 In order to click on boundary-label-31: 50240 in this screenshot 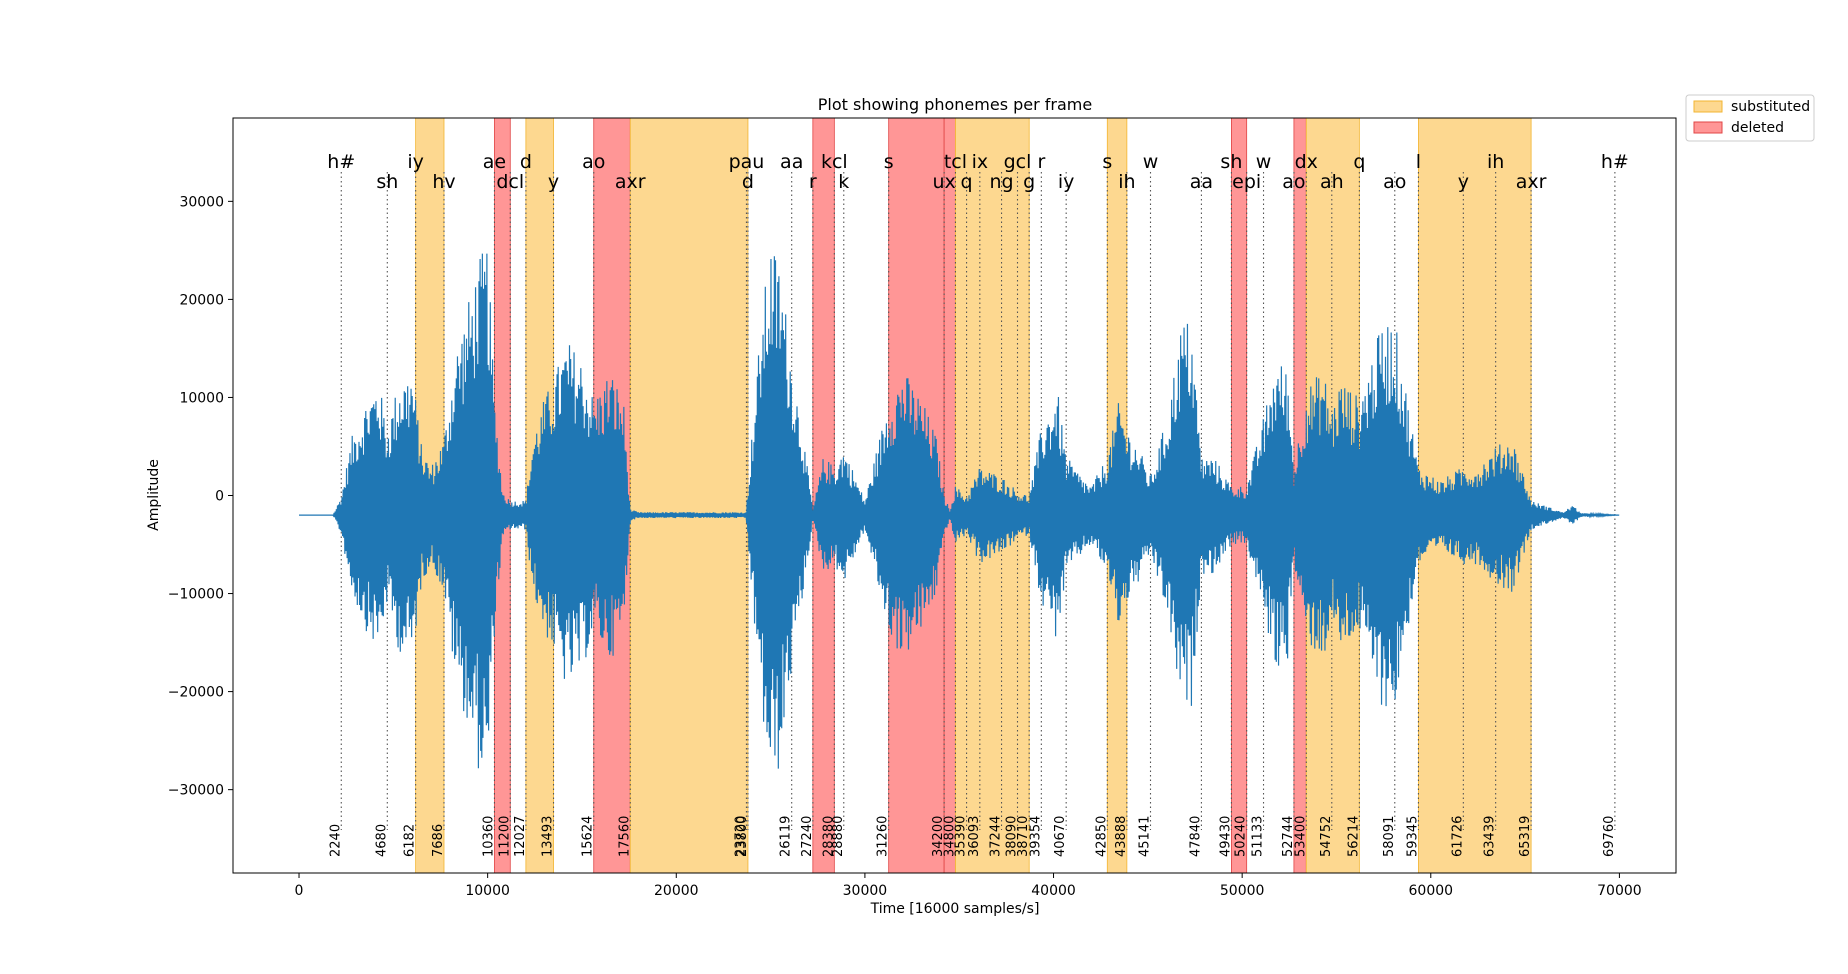, I will do `click(1241, 836)`.